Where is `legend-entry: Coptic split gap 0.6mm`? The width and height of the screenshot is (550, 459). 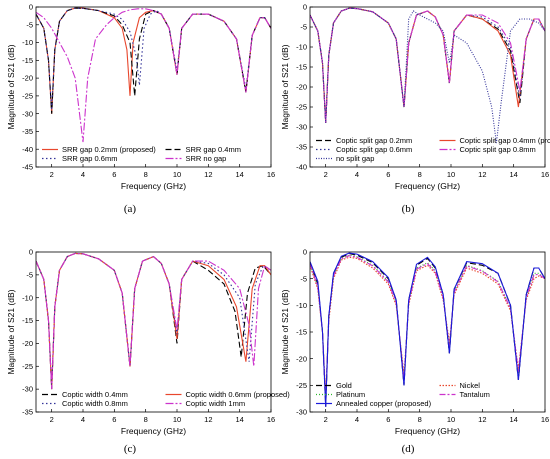 legend-entry: Coptic split gap 0.6mm is located at coordinates (374, 149).